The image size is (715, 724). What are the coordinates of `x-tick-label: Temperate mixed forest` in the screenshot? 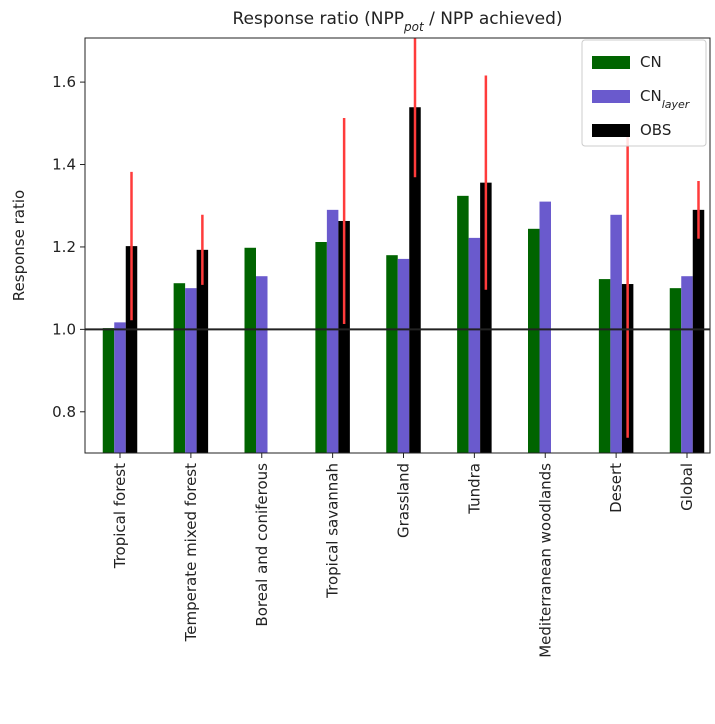 It's located at (191, 552).